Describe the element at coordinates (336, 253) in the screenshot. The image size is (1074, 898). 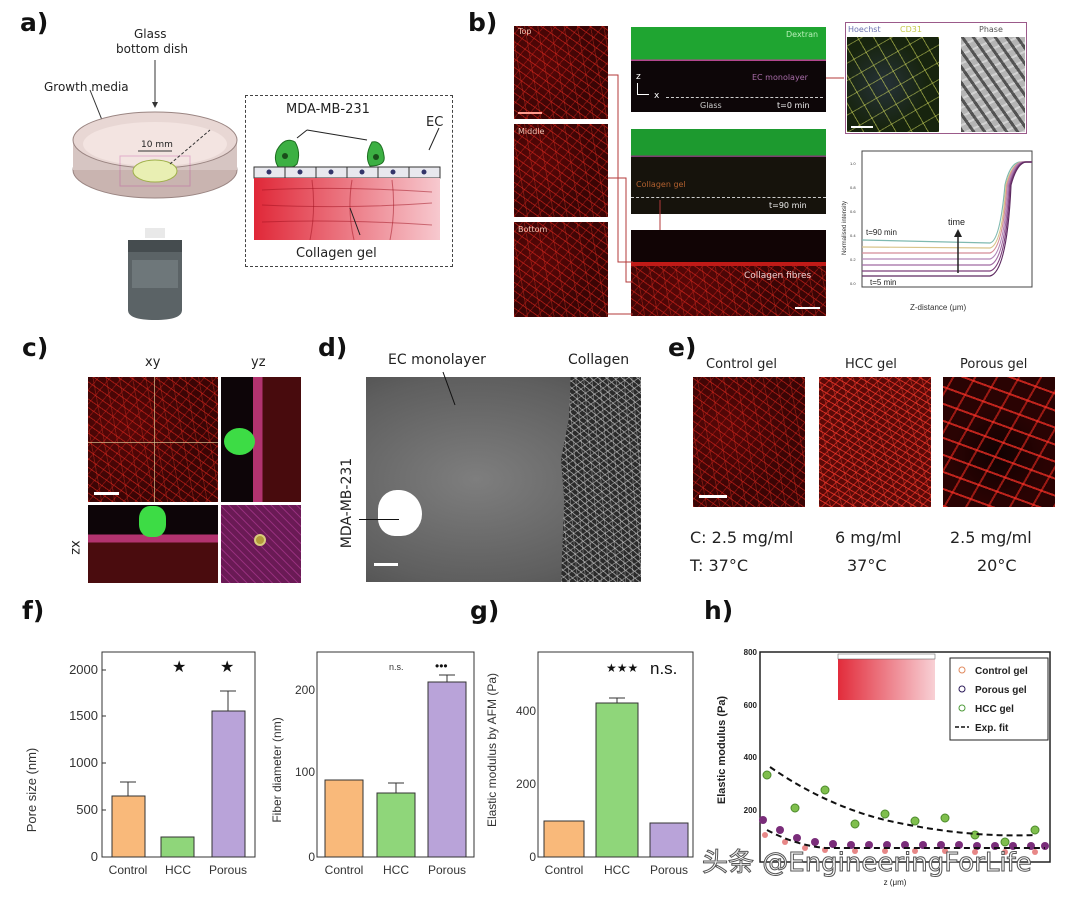
I see `collagen-gel-label: Collagen gel` at that location.